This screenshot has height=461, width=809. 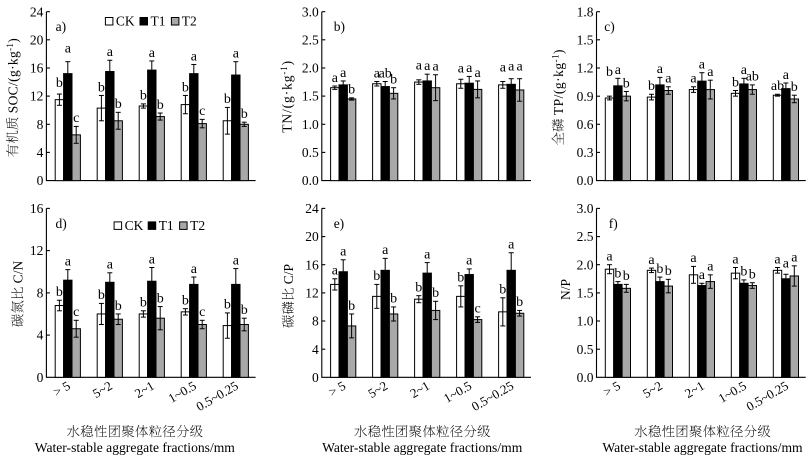 What do you see at coordinates (288, 274) in the screenshot?
I see `svg-text: C/P` at bounding box center [288, 274].